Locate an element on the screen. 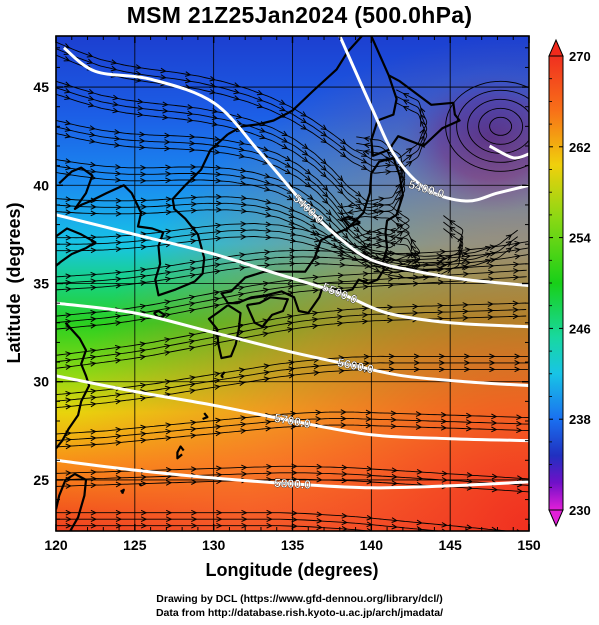 This screenshot has height=625, width=599. y-tick-label: 25 is located at coordinates (41, 480).